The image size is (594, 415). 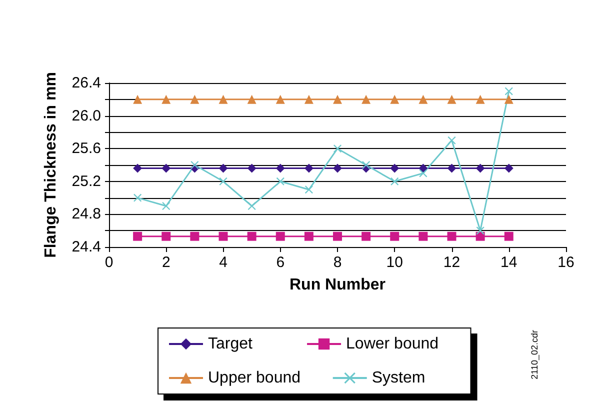 What do you see at coordinates (451, 262) in the screenshot?
I see `x-tick-label: 12` at bounding box center [451, 262].